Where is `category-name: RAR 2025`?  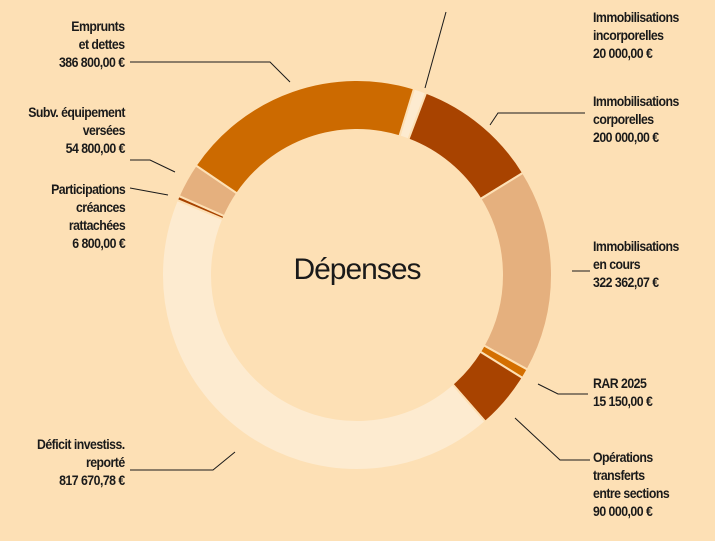
category-name: RAR 2025 is located at coordinates (620, 383).